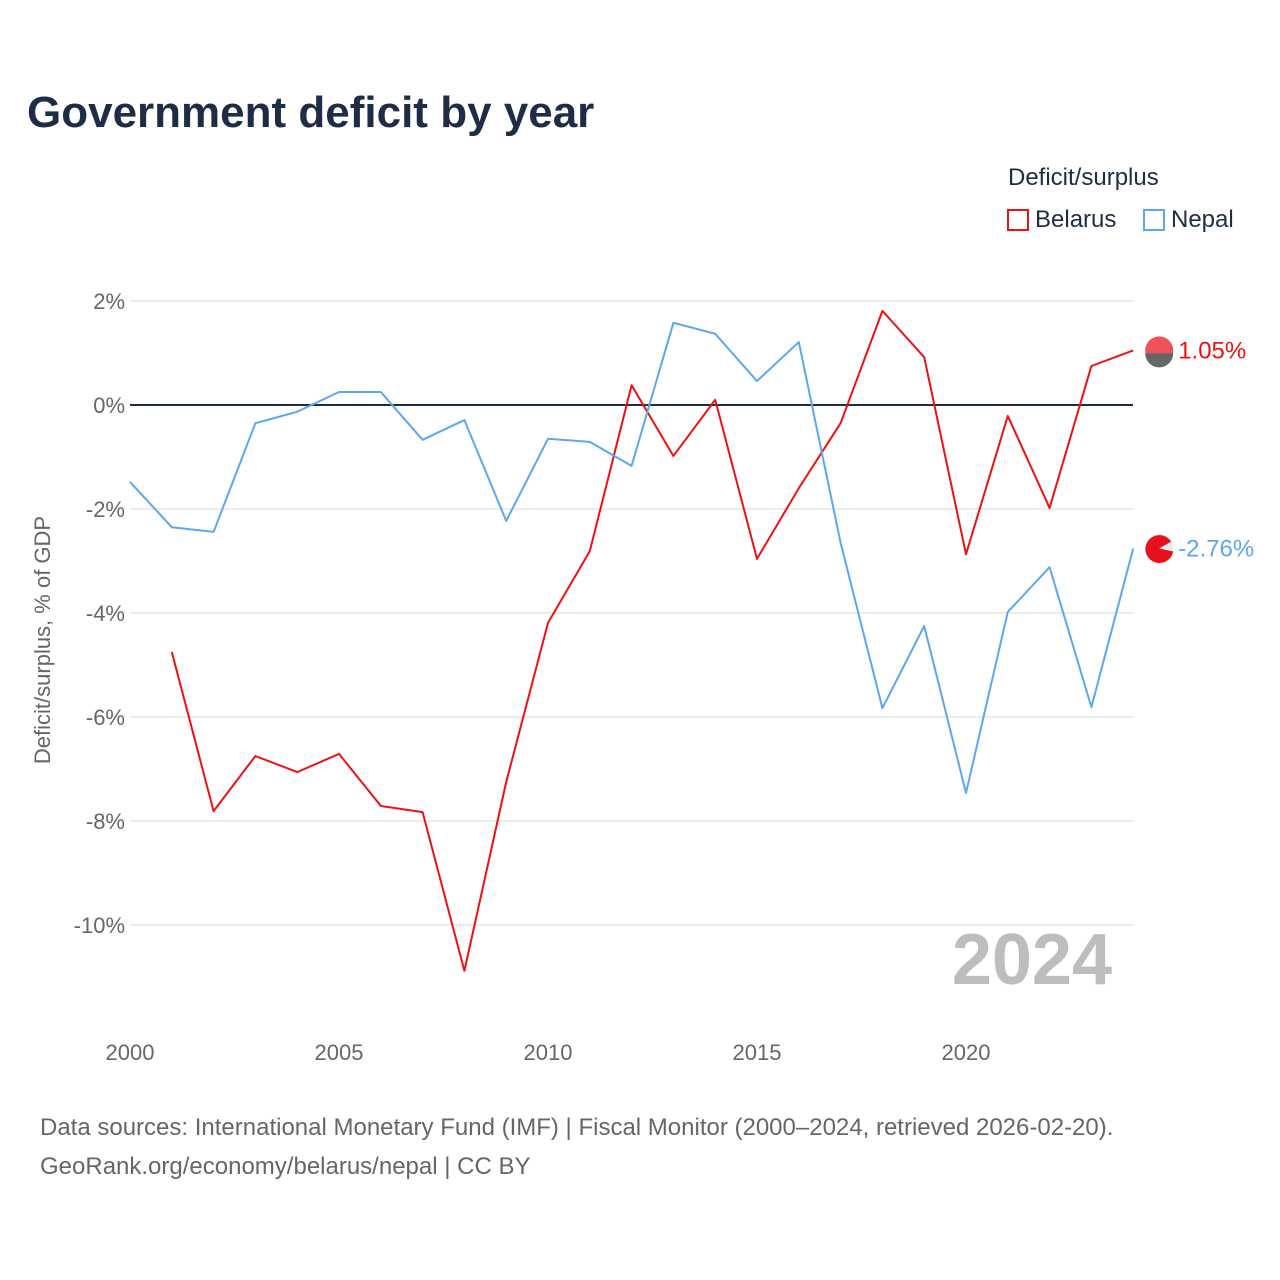 This screenshot has height=1280, width=1280. I want to click on legend-swatch-belarus, so click(1018, 220).